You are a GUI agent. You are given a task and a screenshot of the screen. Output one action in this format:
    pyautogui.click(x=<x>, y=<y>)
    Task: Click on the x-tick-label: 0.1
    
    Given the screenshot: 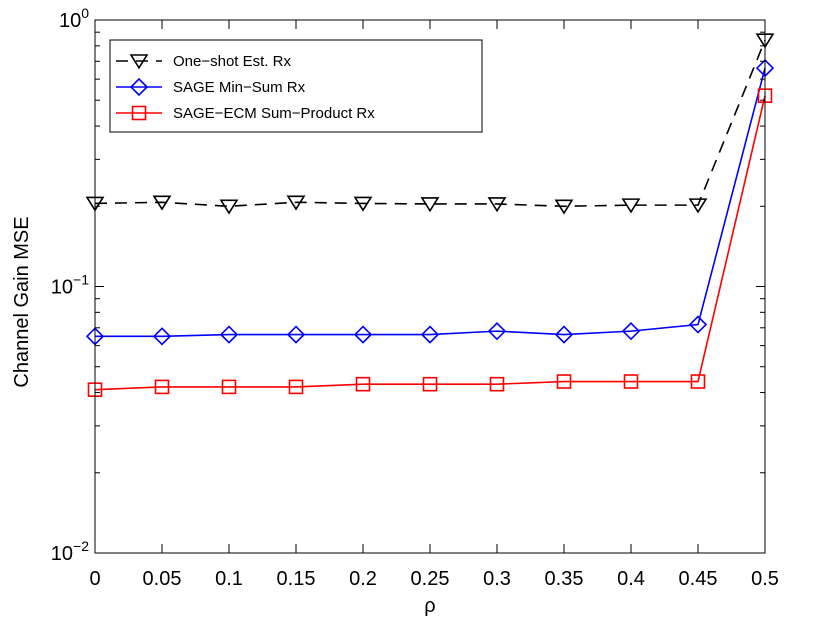 What is the action you would take?
    pyautogui.click(x=229, y=579)
    